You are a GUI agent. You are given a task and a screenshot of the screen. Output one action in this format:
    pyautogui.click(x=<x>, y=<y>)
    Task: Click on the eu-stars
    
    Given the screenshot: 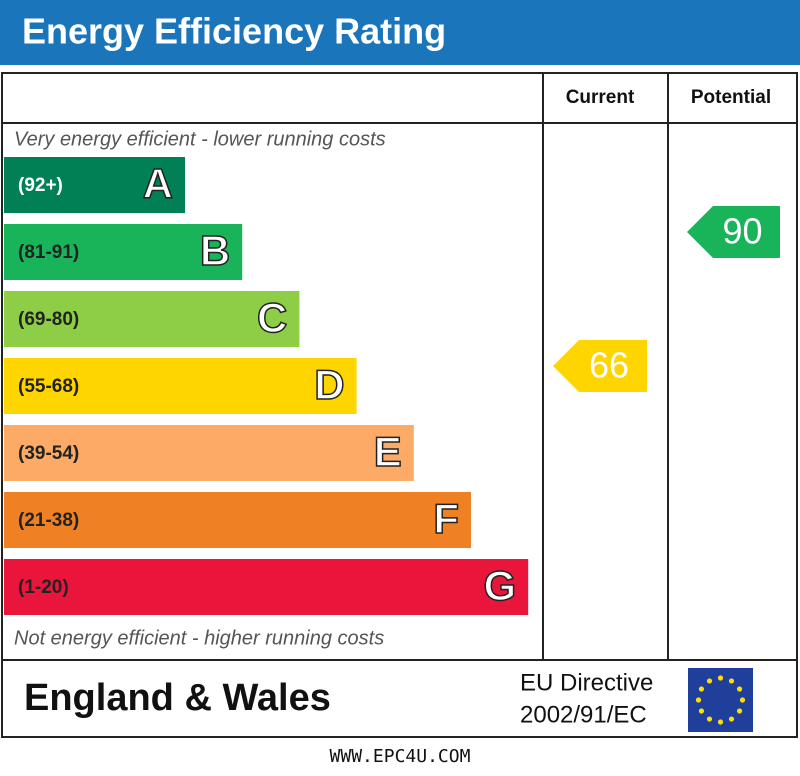 What is the action you would take?
    pyautogui.click(x=720, y=700)
    